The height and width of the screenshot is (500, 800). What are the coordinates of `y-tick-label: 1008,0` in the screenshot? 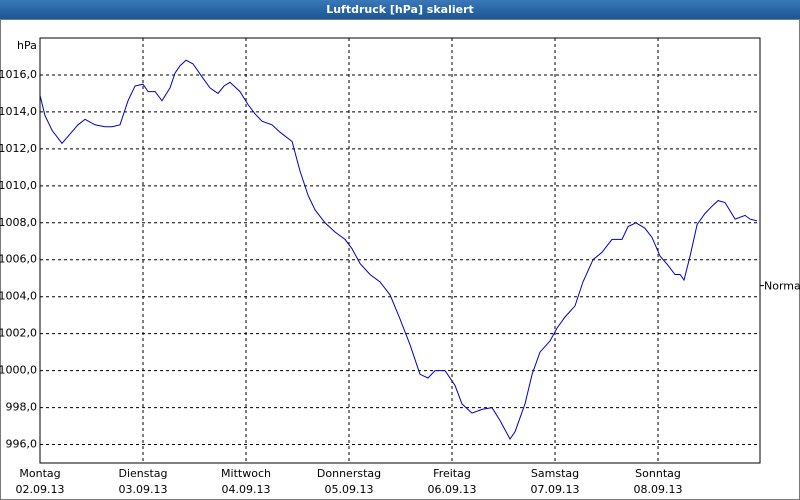 It's located at (18, 222).